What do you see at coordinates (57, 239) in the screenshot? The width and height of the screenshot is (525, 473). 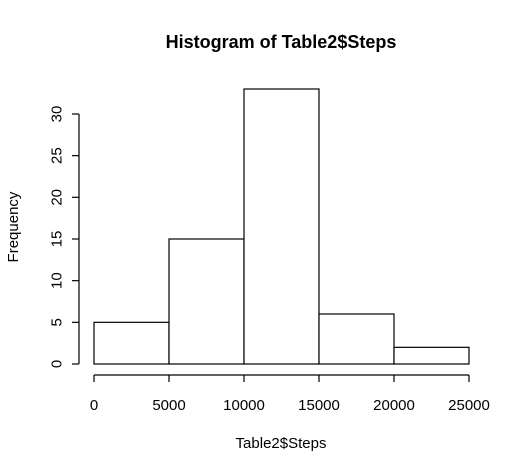 I see `y-tick-label-3: 15` at bounding box center [57, 239].